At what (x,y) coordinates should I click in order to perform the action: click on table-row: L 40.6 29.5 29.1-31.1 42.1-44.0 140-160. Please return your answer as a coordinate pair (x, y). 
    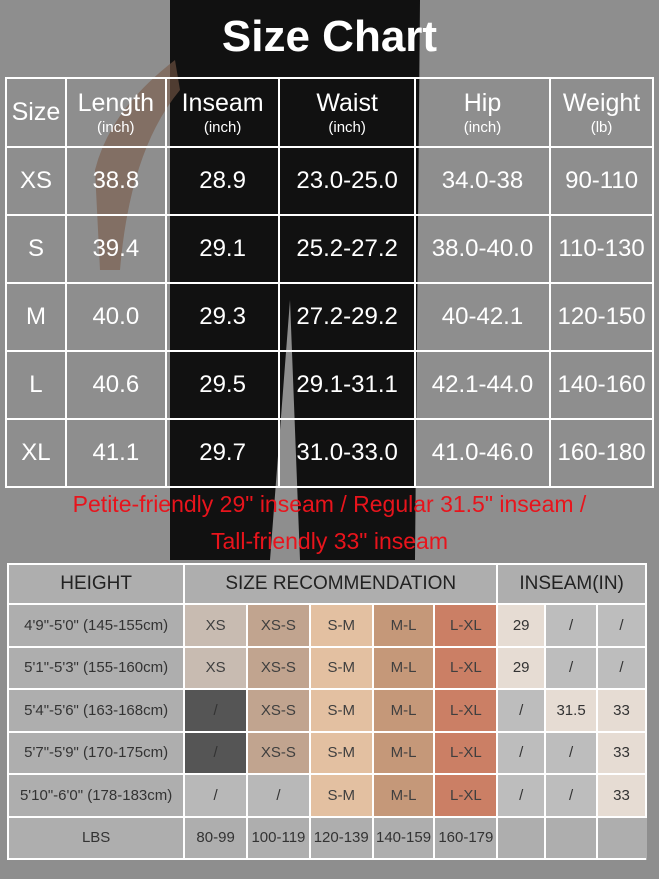
    Looking at the image, I should click on (329, 385).